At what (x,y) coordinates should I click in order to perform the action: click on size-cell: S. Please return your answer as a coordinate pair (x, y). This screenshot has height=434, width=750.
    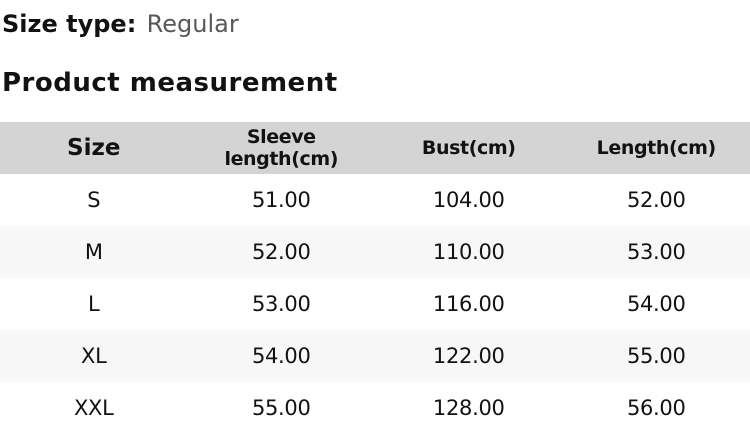
    Looking at the image, I should click on (94, 200).